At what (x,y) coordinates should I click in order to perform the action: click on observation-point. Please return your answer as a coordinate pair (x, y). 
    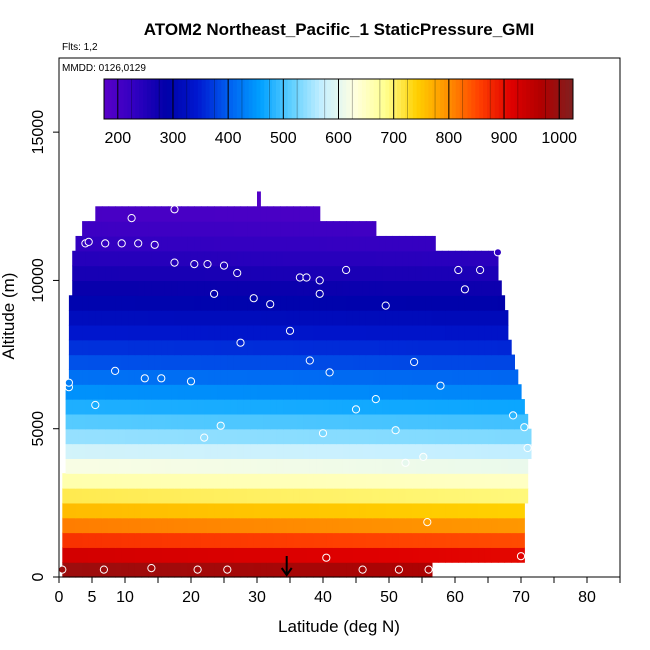
    Looking at the image, I should click on (240, 342).